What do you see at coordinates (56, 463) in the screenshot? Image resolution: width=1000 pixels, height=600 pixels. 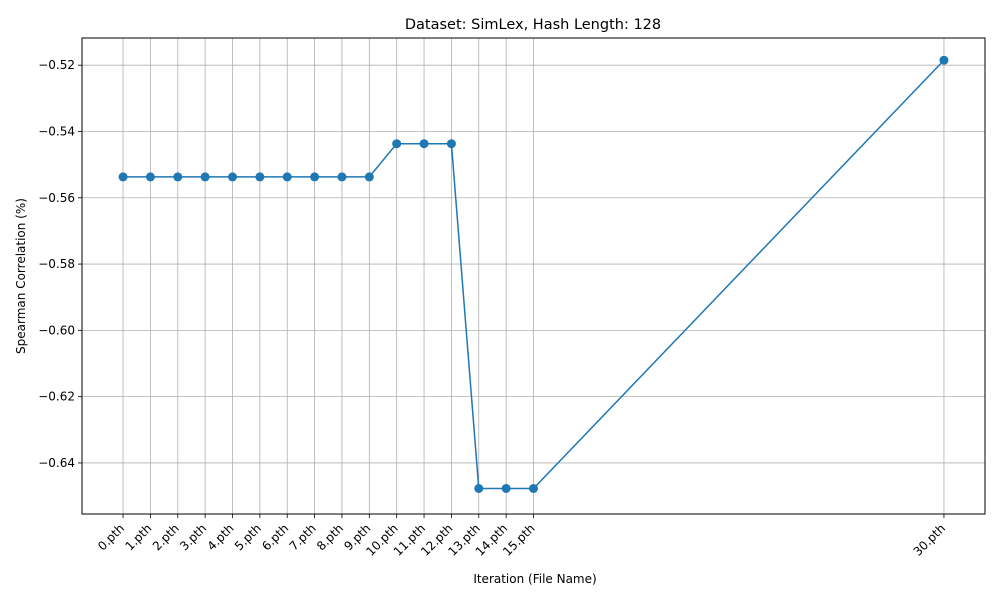 I see `y-tick-label: −0.64` at bounding box center [56, 463].